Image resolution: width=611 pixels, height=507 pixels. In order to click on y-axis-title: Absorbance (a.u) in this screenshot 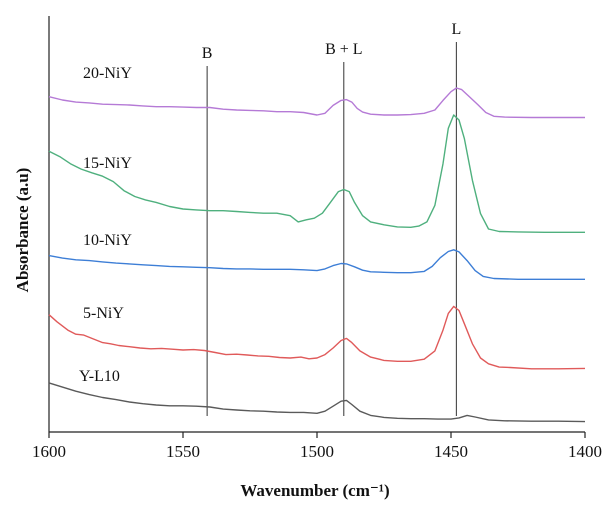, I will do `click(22, 230)`.